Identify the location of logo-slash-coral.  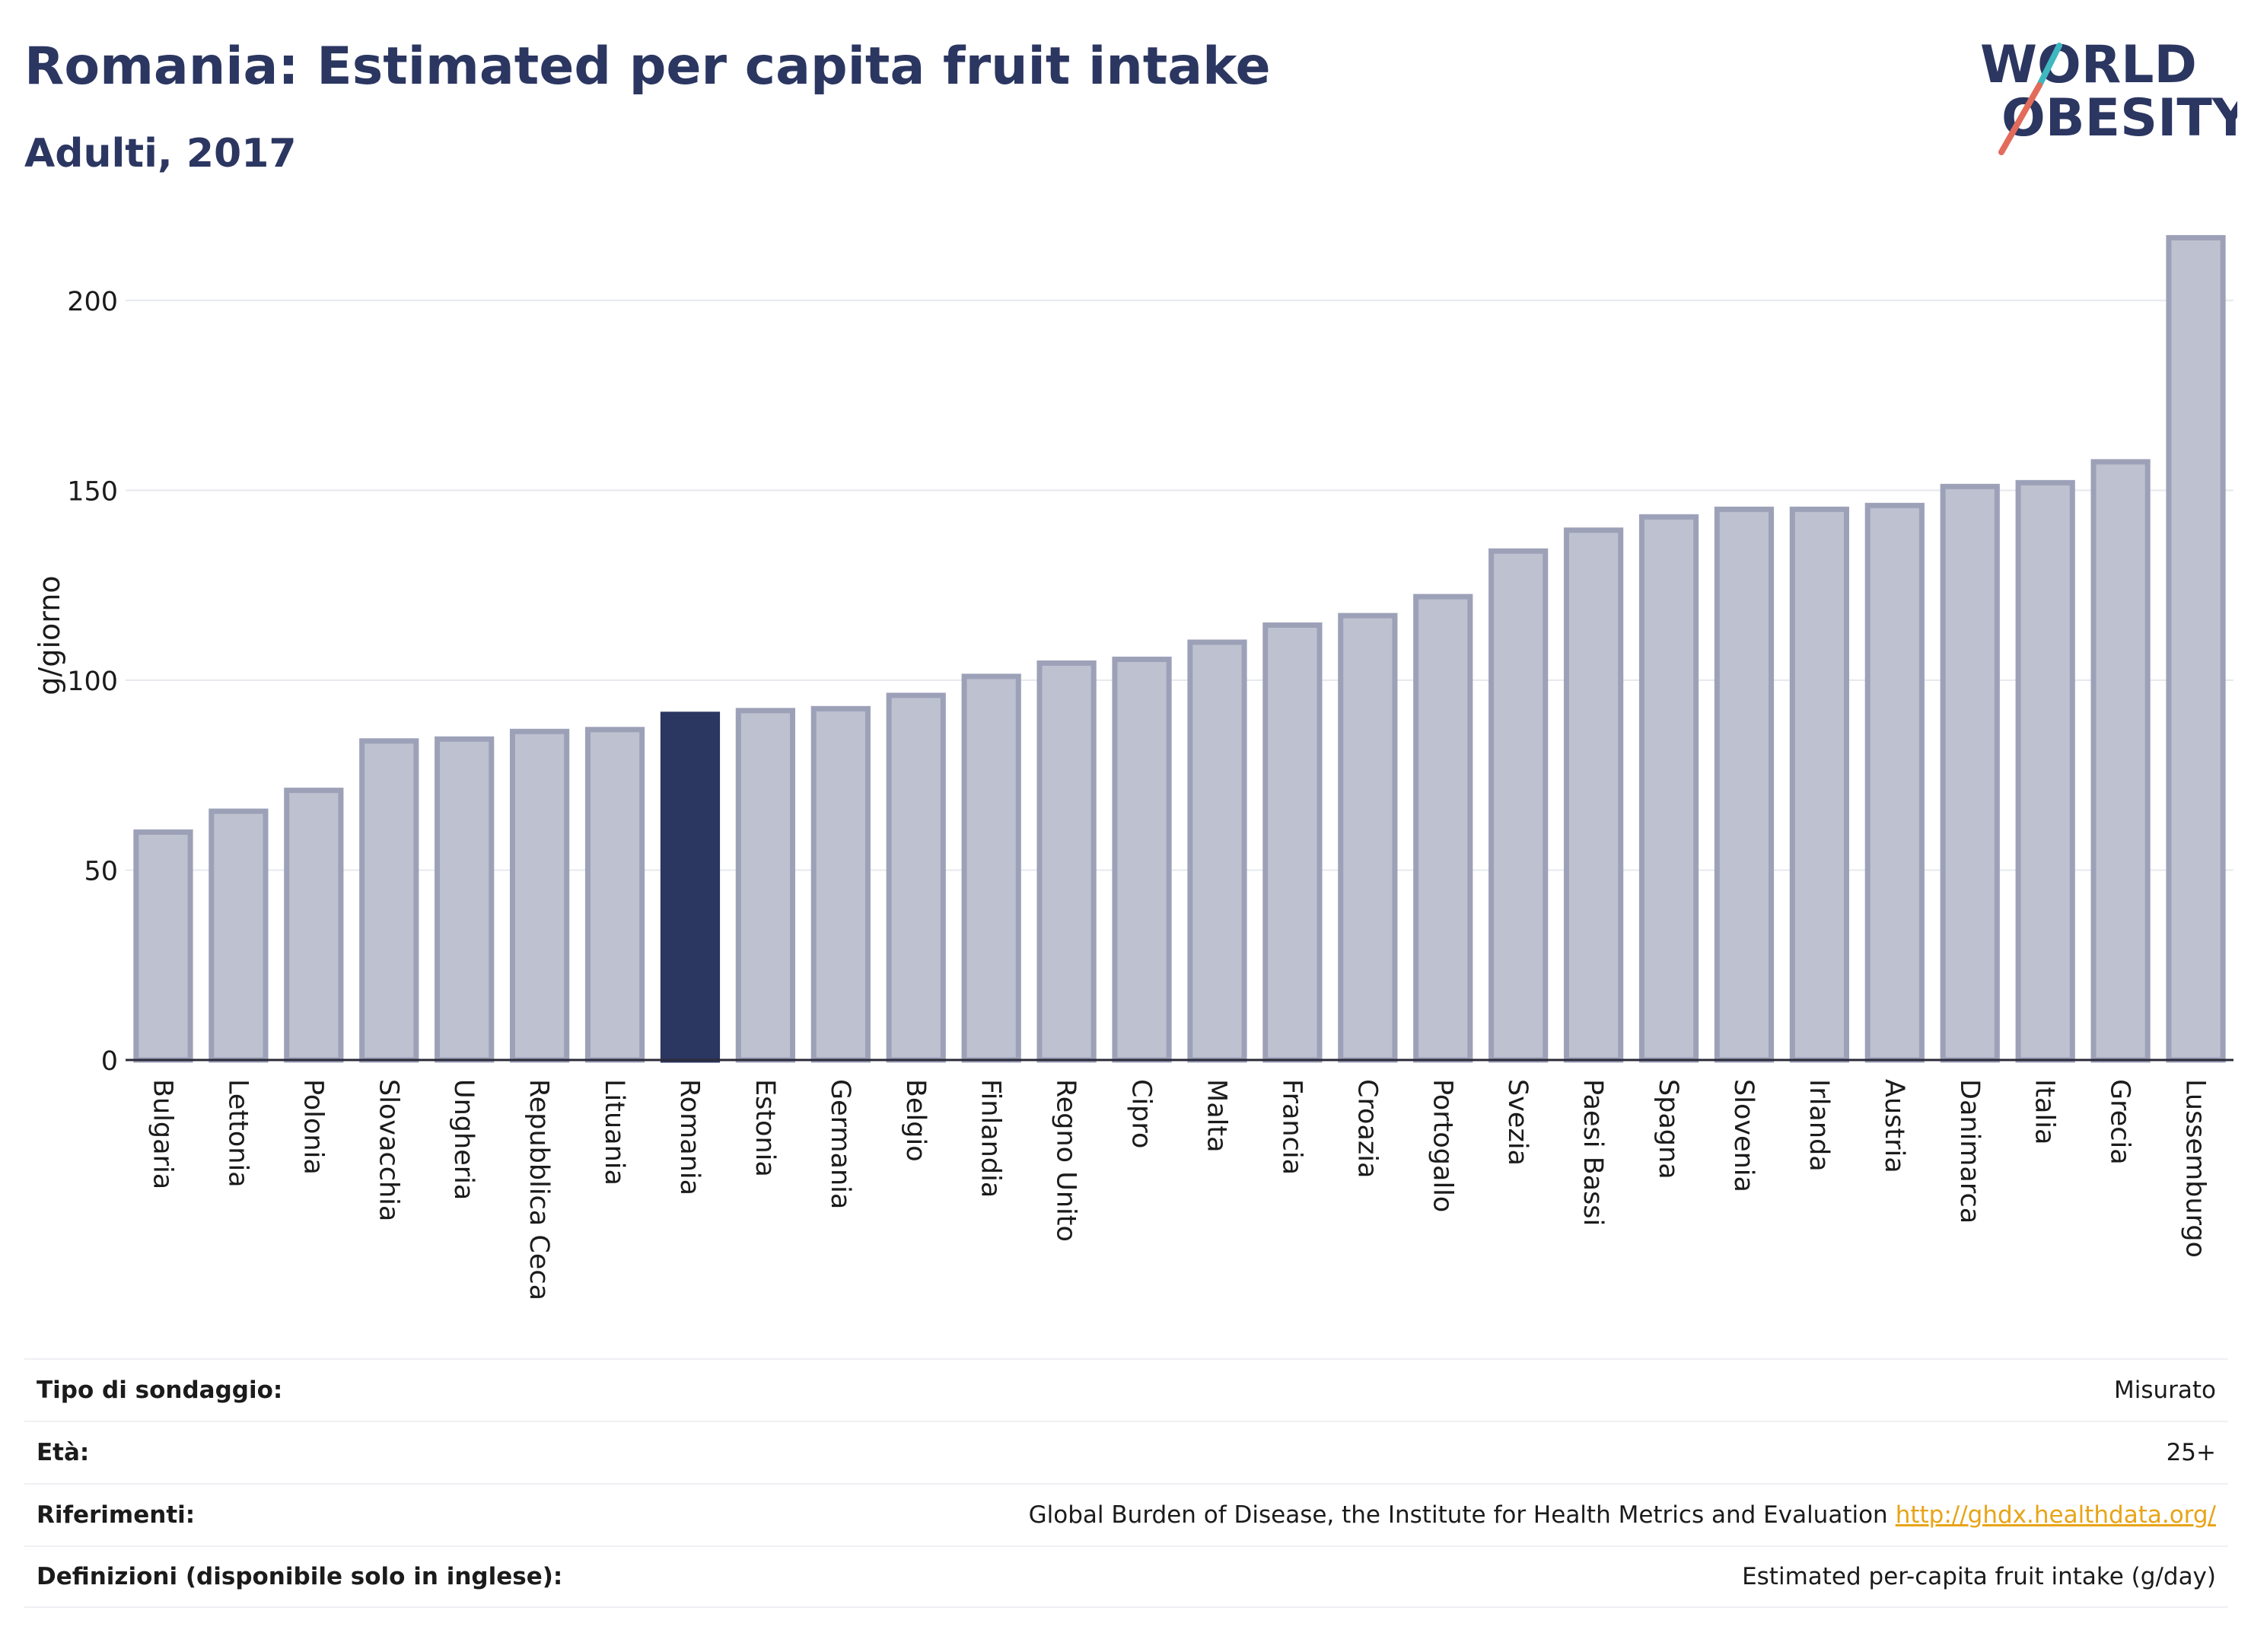
(2020, 118).